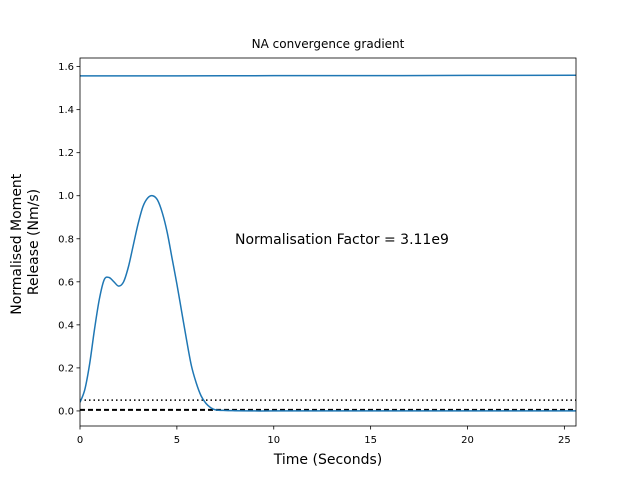 Image resolution: width=640 pixels, height=480 pixels. What do you see at coordinates (342, 240) in the screenshot?
I see `normalisation-annotation: Normalisation Factor = 3.11e9` at bounding box center [342, 240].